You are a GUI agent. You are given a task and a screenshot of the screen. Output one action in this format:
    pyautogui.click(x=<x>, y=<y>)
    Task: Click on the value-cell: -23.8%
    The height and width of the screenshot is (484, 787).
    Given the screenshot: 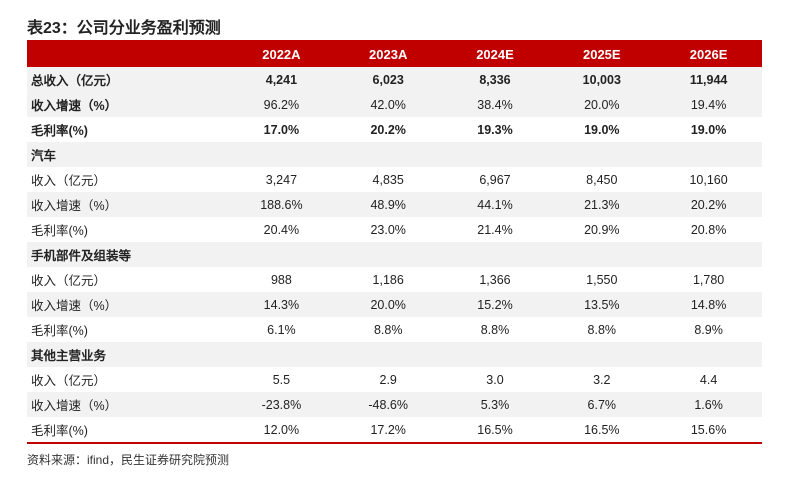 What is the action you would take?
    pyautogui.click(x=281, y=404)
    